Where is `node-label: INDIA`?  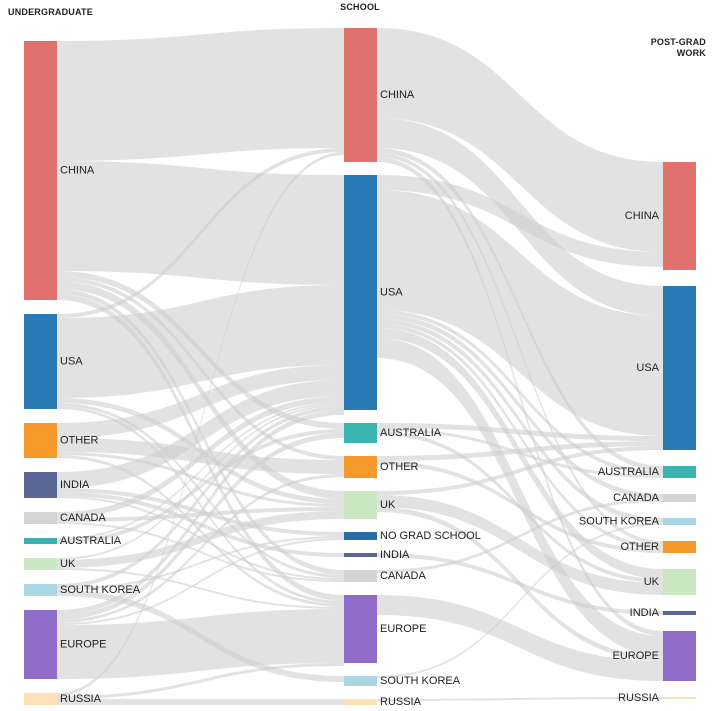 node-label: INDIA is located at coordinates (75, 485).